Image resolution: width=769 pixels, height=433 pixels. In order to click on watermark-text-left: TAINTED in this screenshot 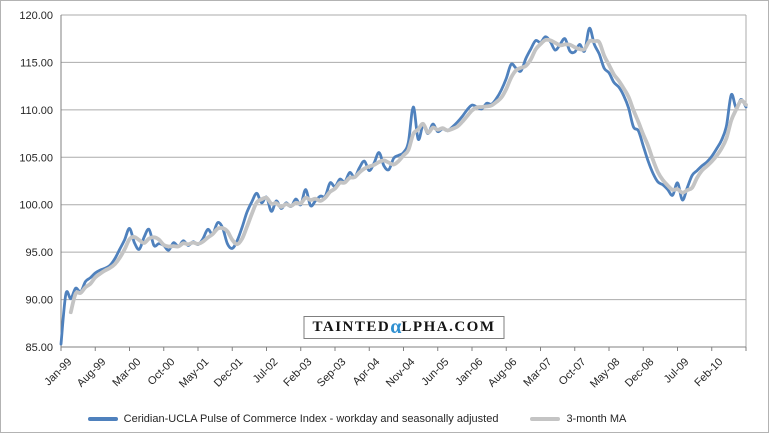, I will do `click(351, 327)`.